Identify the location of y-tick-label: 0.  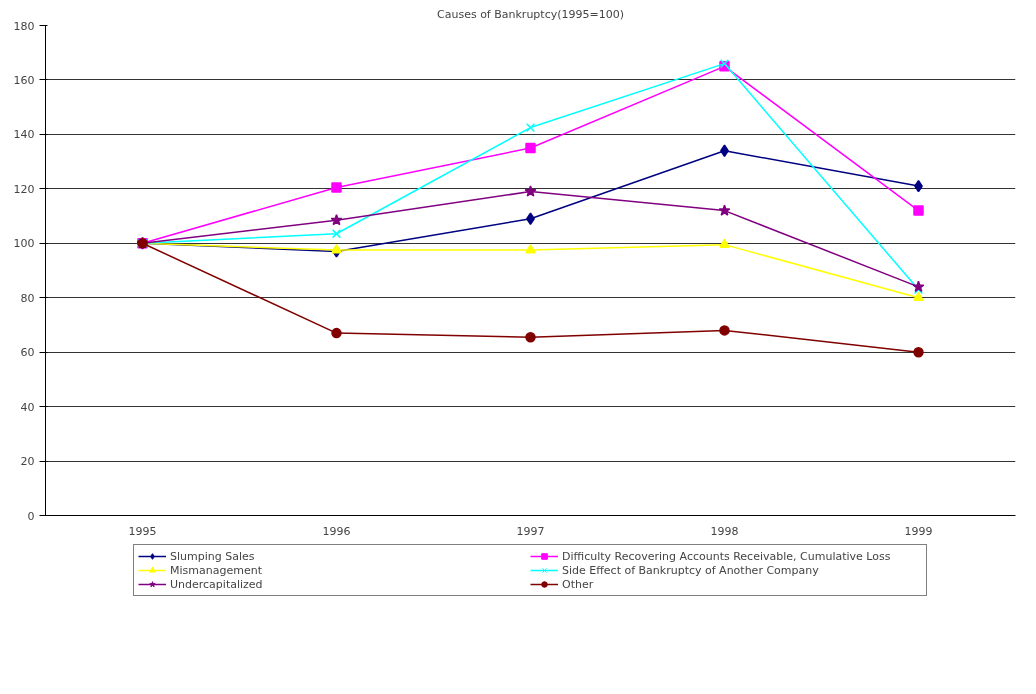
(31, 516).